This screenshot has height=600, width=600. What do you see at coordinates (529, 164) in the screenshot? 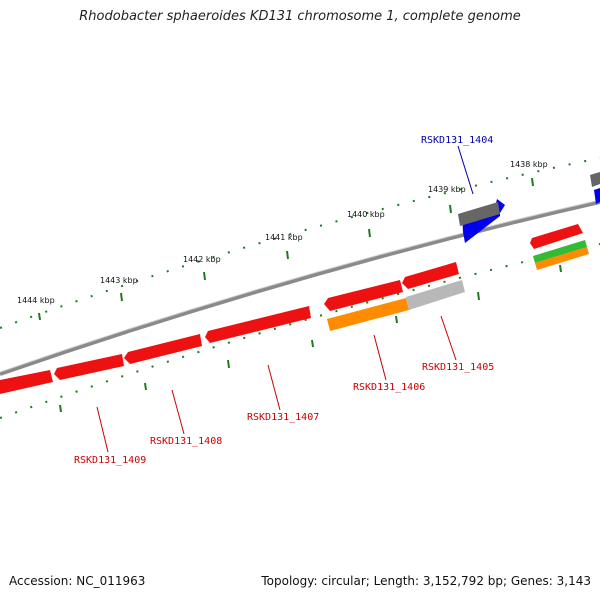
I see `tick-label: 1438 kbp` at bounding box center [529, 164].